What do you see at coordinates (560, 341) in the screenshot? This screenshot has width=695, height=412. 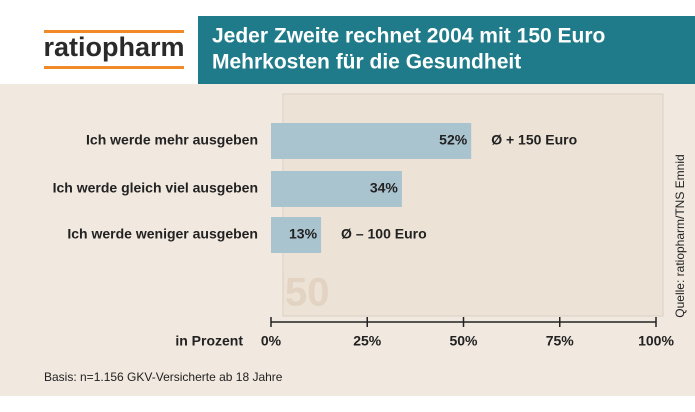 I see `x-tick-label: 75%` at bounding box center [560, 341].